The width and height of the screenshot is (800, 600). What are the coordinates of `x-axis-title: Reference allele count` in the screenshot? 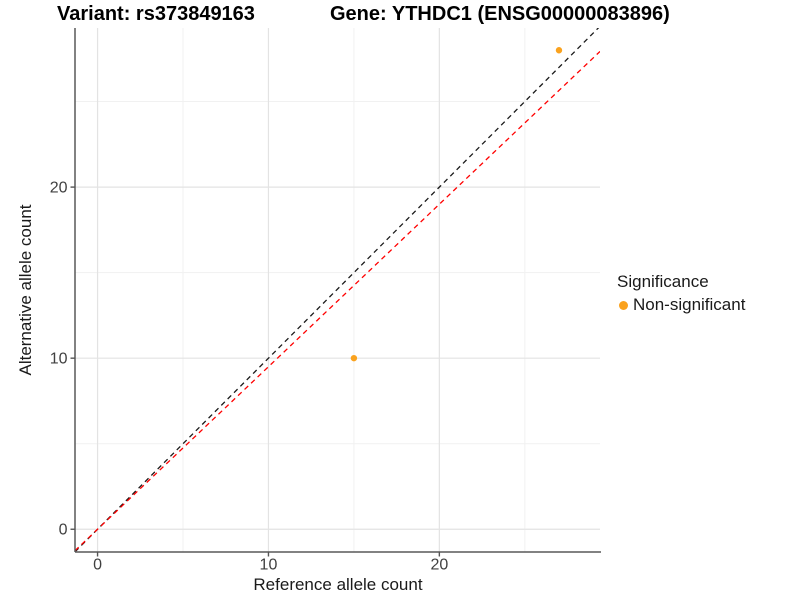 It's located at (338, 584).